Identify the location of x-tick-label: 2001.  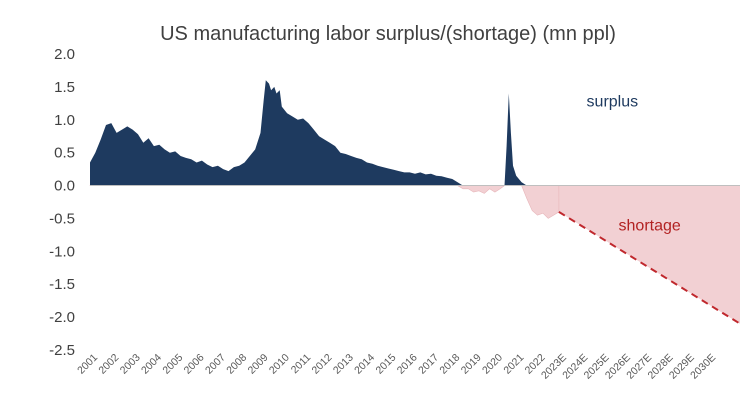
(87, 364).